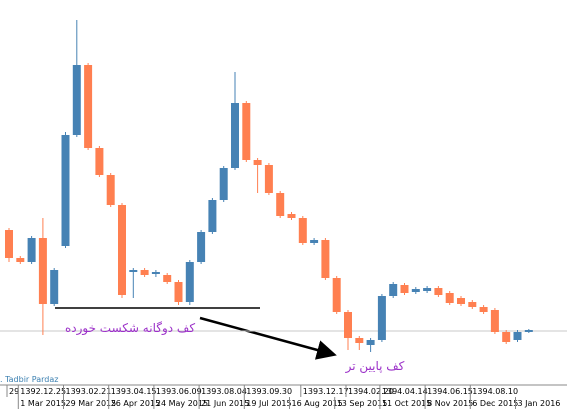 The height and width of the screenshot is (410, 567). What do you see at coordinates (29, 379) in the screenshot?
I see `watermark: . Tadbir Pardaz` at bounding box center [29, 379].